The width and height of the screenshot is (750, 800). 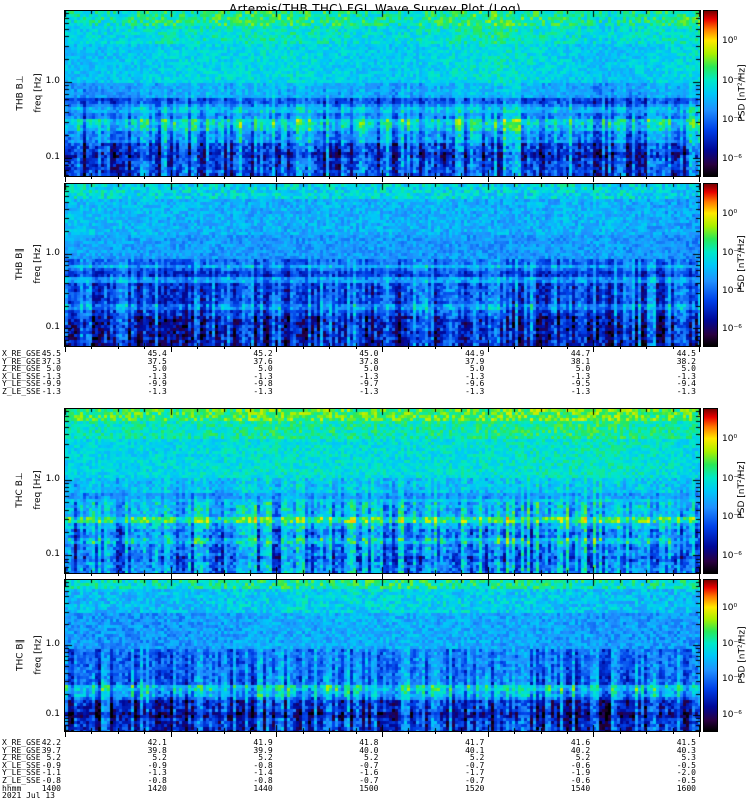 What do you see at coordinates (732, 679) in the screenshot?
I see `colorbar-tick-1e-4: 10⁻⁴` at bounding box center [732, 679].